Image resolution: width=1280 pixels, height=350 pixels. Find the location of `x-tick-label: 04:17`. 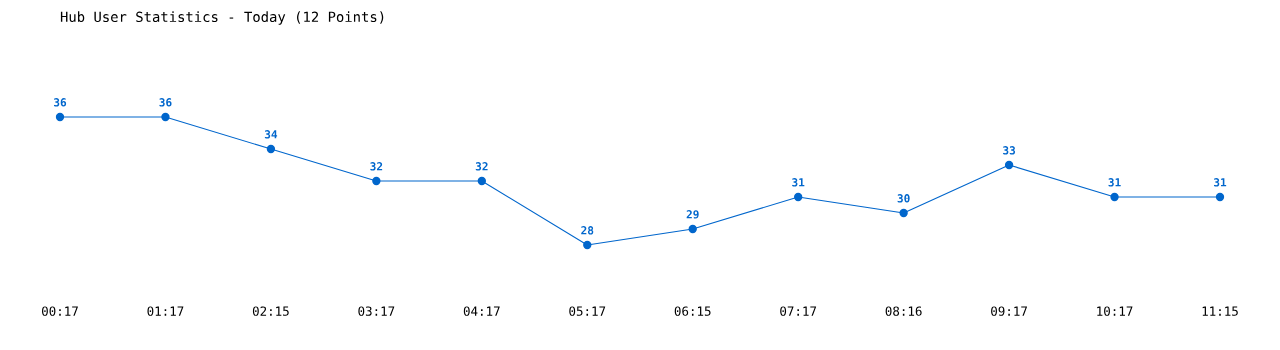

x-tick-label: 04:17 is located at coordinates (481, 311).